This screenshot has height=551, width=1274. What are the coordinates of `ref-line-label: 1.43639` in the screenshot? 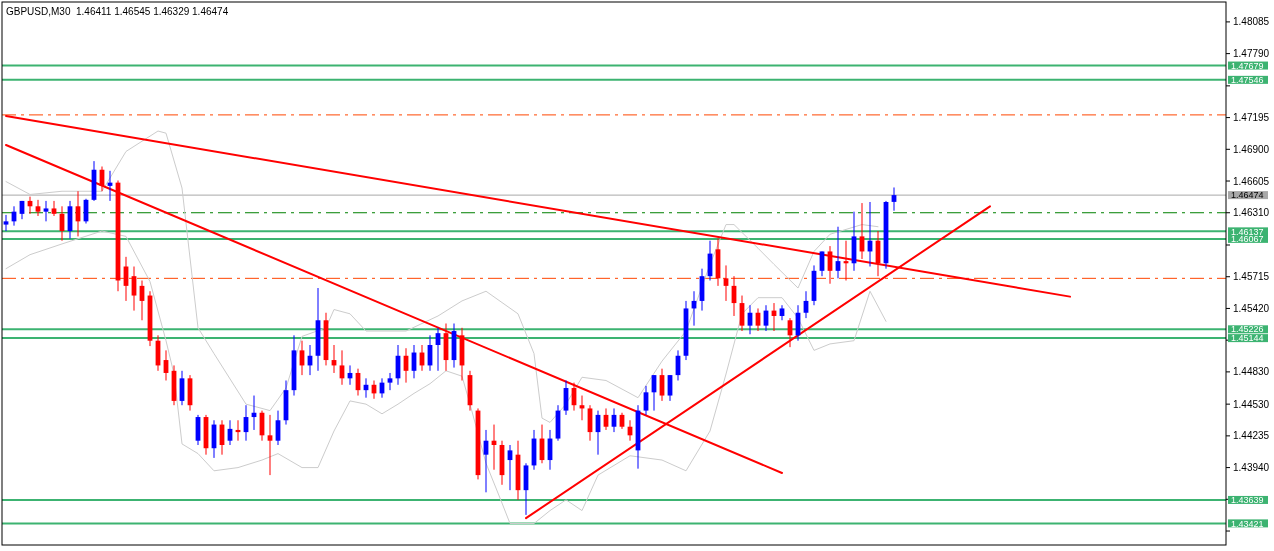 It's located at (1247, 500).